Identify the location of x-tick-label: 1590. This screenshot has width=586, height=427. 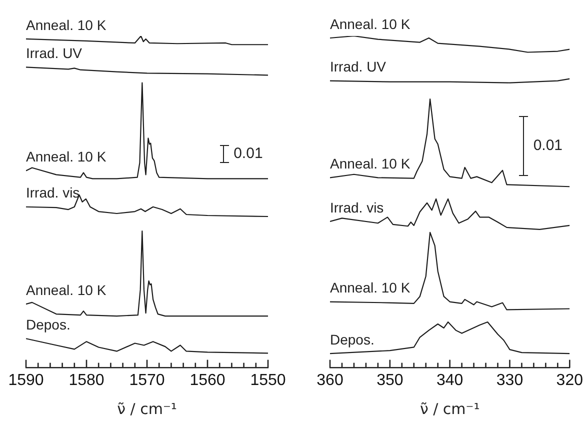
(26, 380).